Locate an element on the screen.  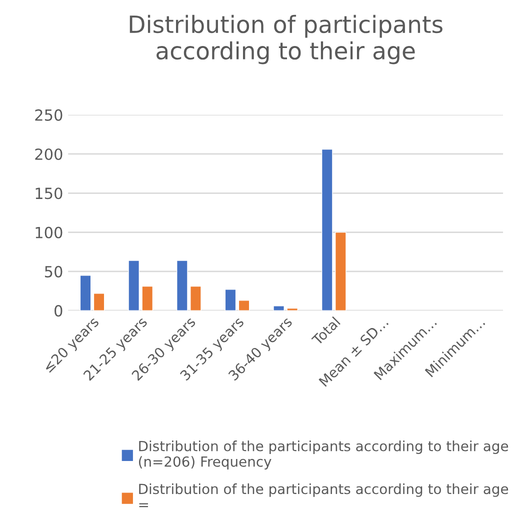
y-tick-label: 150 is located at coordinates (49, 194).